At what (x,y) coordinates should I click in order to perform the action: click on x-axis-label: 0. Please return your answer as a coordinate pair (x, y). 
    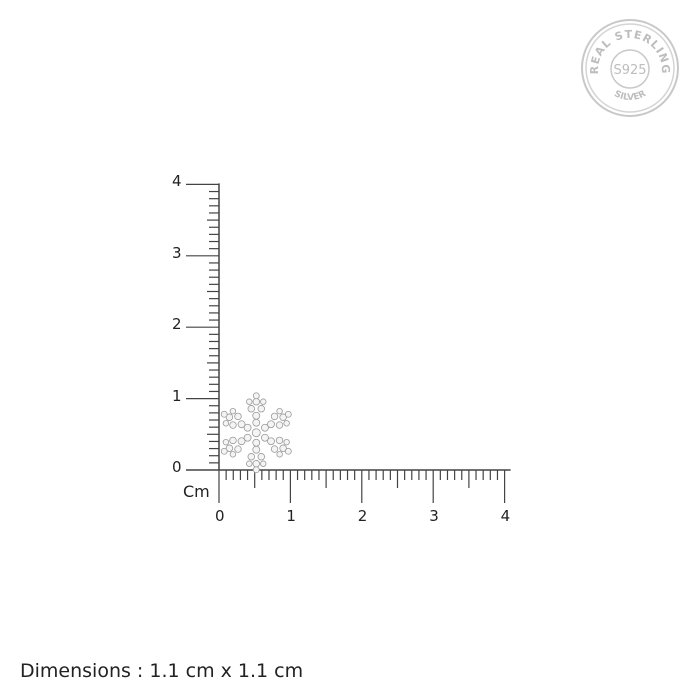
    Looking at the image, I should click on (220, 516).